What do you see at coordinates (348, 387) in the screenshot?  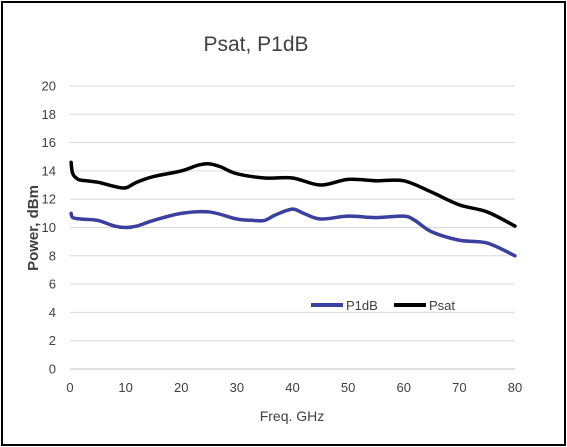 I see `x-tick-label: 50` at bounding box center [348, 387].